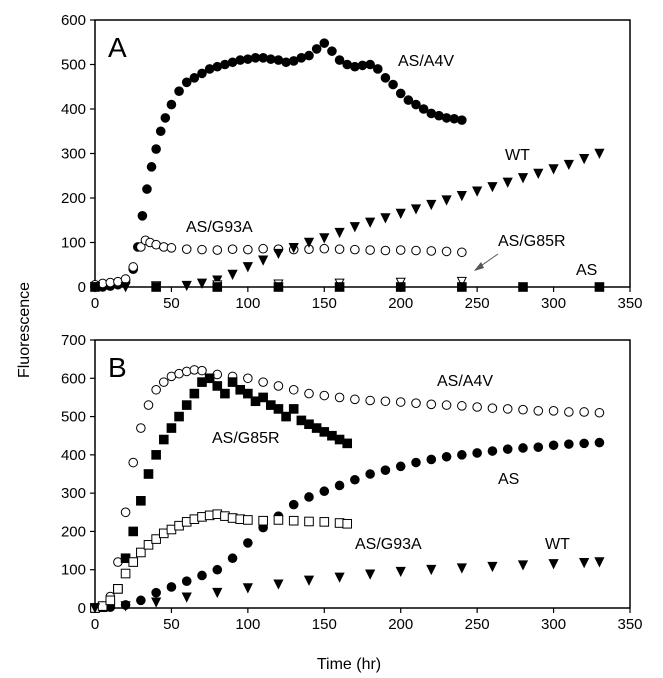  I want to click on x-tick-label-a: 350, so click(629, 303).